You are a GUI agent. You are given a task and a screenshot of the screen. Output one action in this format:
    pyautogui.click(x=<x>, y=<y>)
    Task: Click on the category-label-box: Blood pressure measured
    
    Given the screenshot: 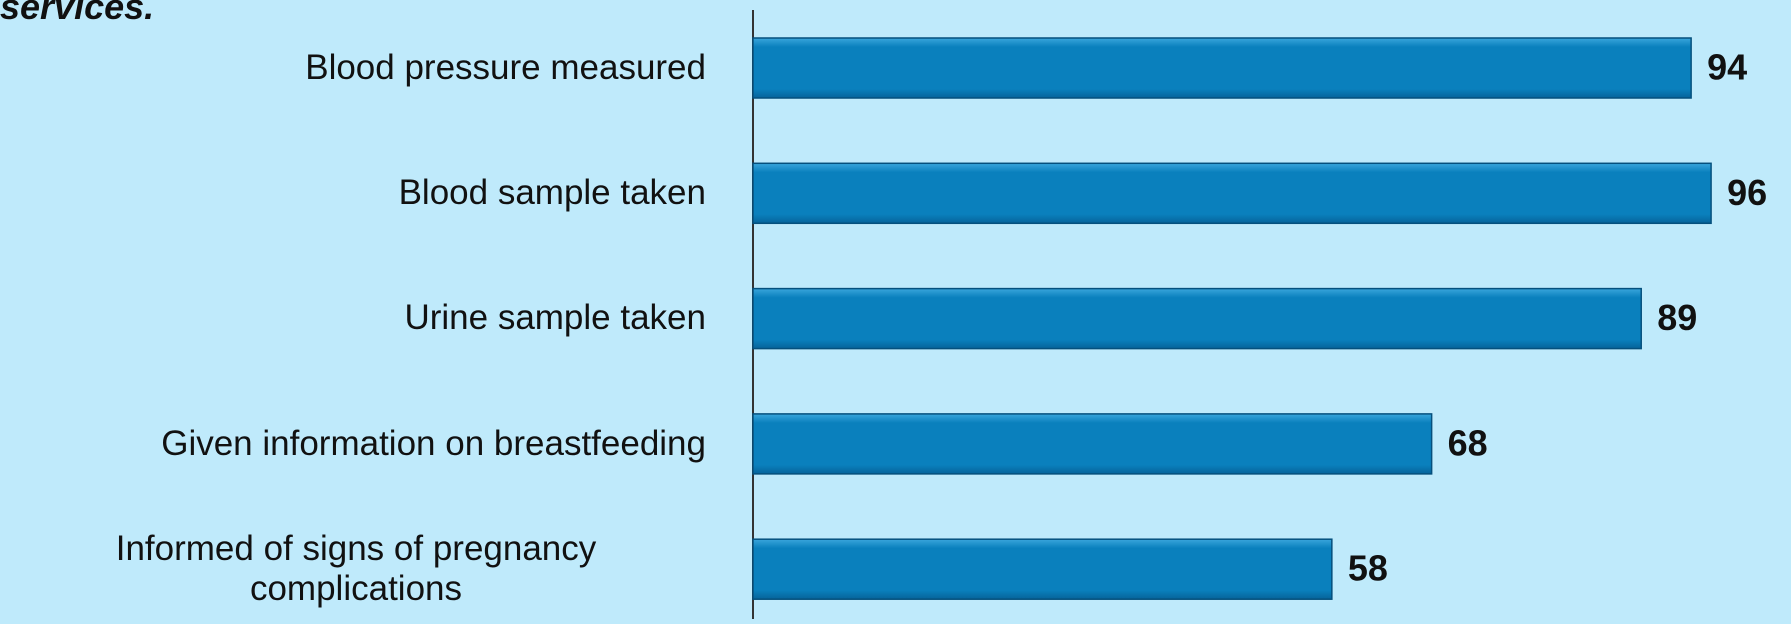 What is the action you would take?
    pyautogui.click(x=353, y=68)
    